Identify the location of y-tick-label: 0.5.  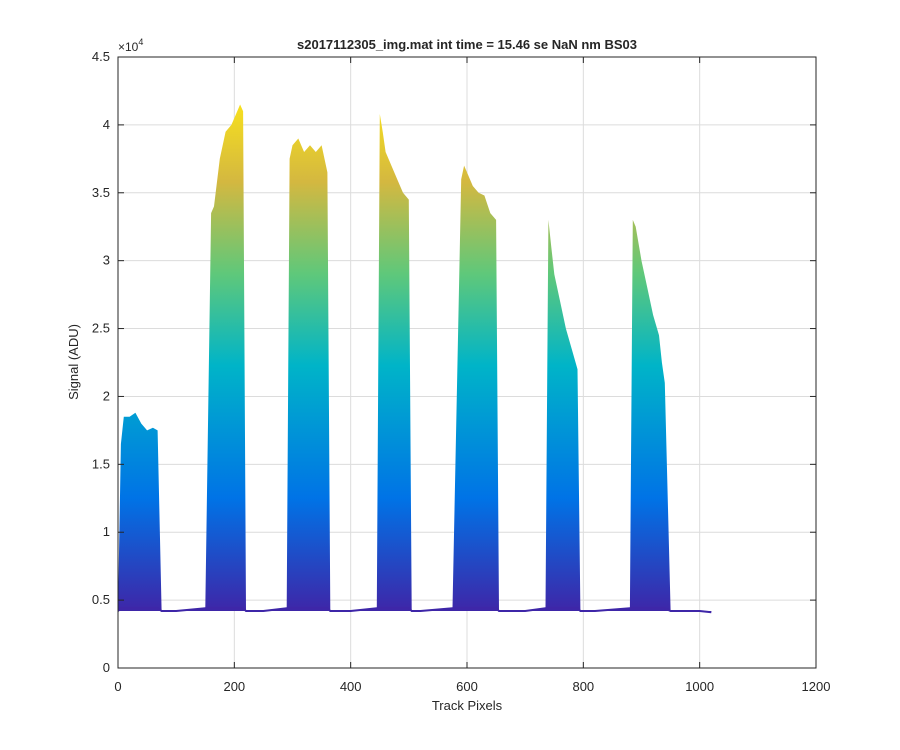
(101, 599).